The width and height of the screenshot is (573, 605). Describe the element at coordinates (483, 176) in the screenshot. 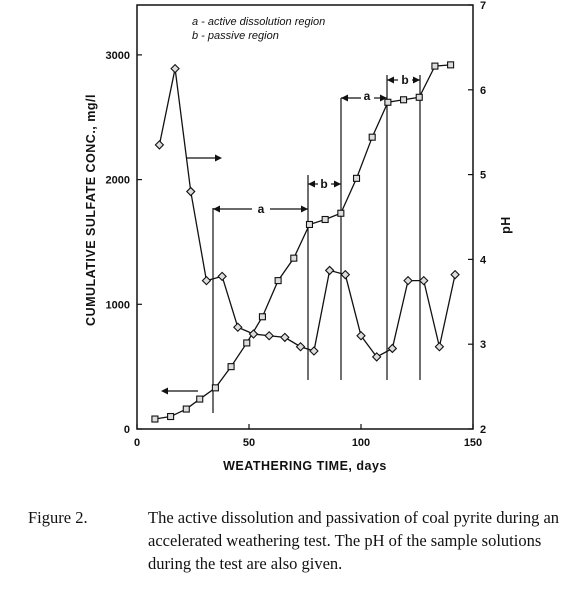

I see `y-right-tick-label: 5` at that location.